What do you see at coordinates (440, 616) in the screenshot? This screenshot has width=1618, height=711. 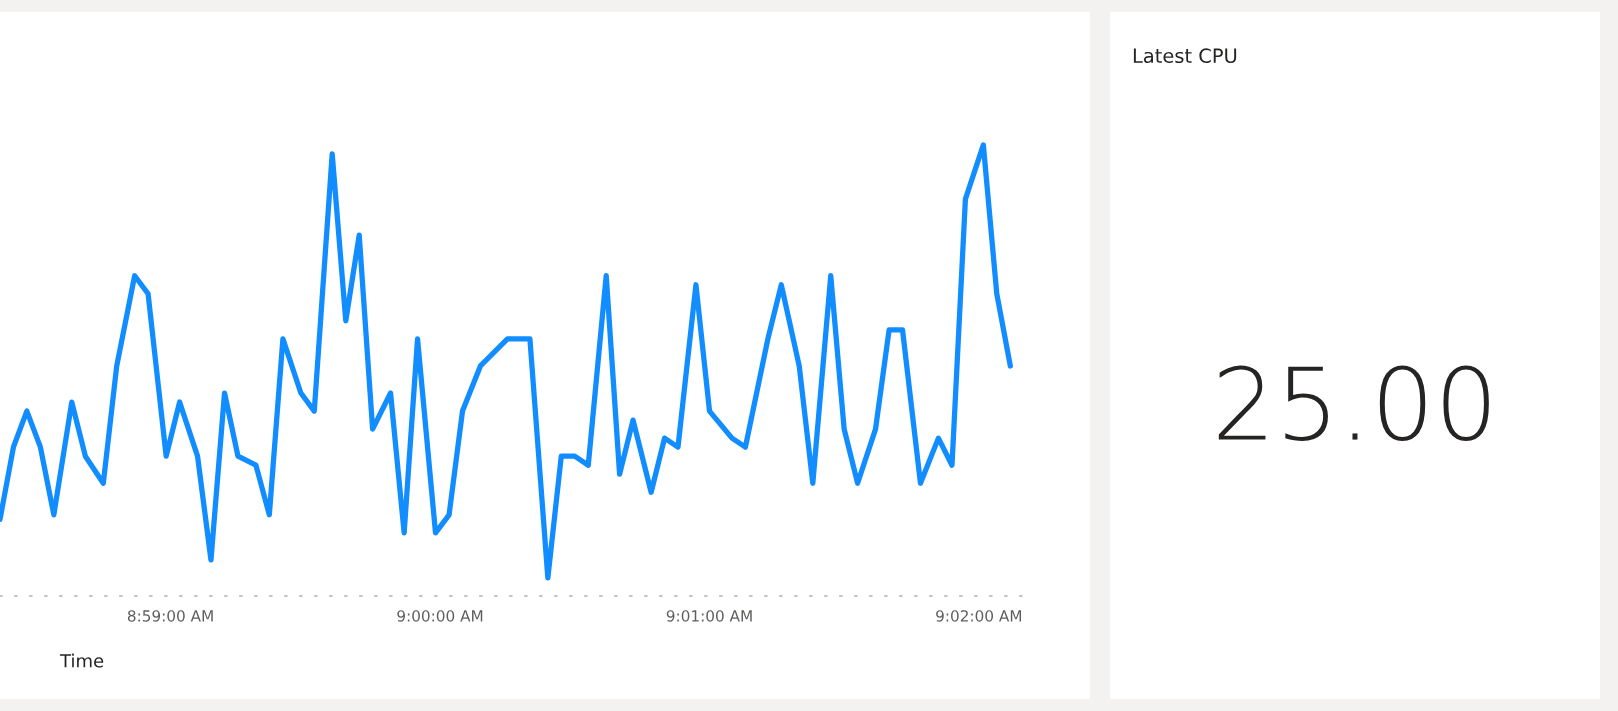 I see `x-tick-label: 9:00:00 AM` at bounding box center [440, 616].